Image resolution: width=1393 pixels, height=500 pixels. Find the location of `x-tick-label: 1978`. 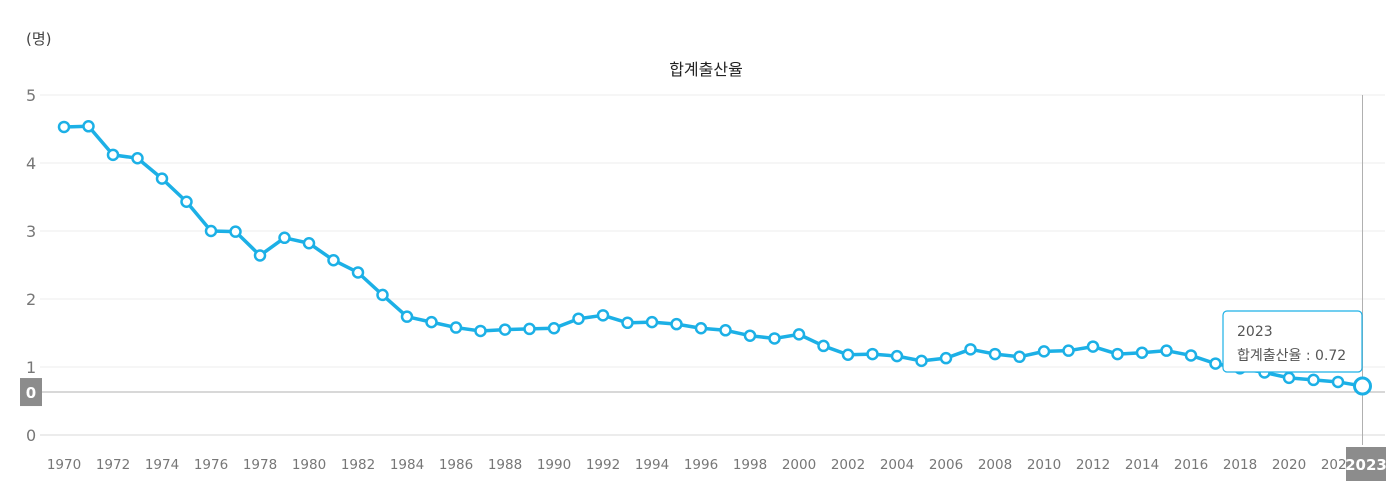

x-tick-label: 1978 is located at coordinates (260, 465).